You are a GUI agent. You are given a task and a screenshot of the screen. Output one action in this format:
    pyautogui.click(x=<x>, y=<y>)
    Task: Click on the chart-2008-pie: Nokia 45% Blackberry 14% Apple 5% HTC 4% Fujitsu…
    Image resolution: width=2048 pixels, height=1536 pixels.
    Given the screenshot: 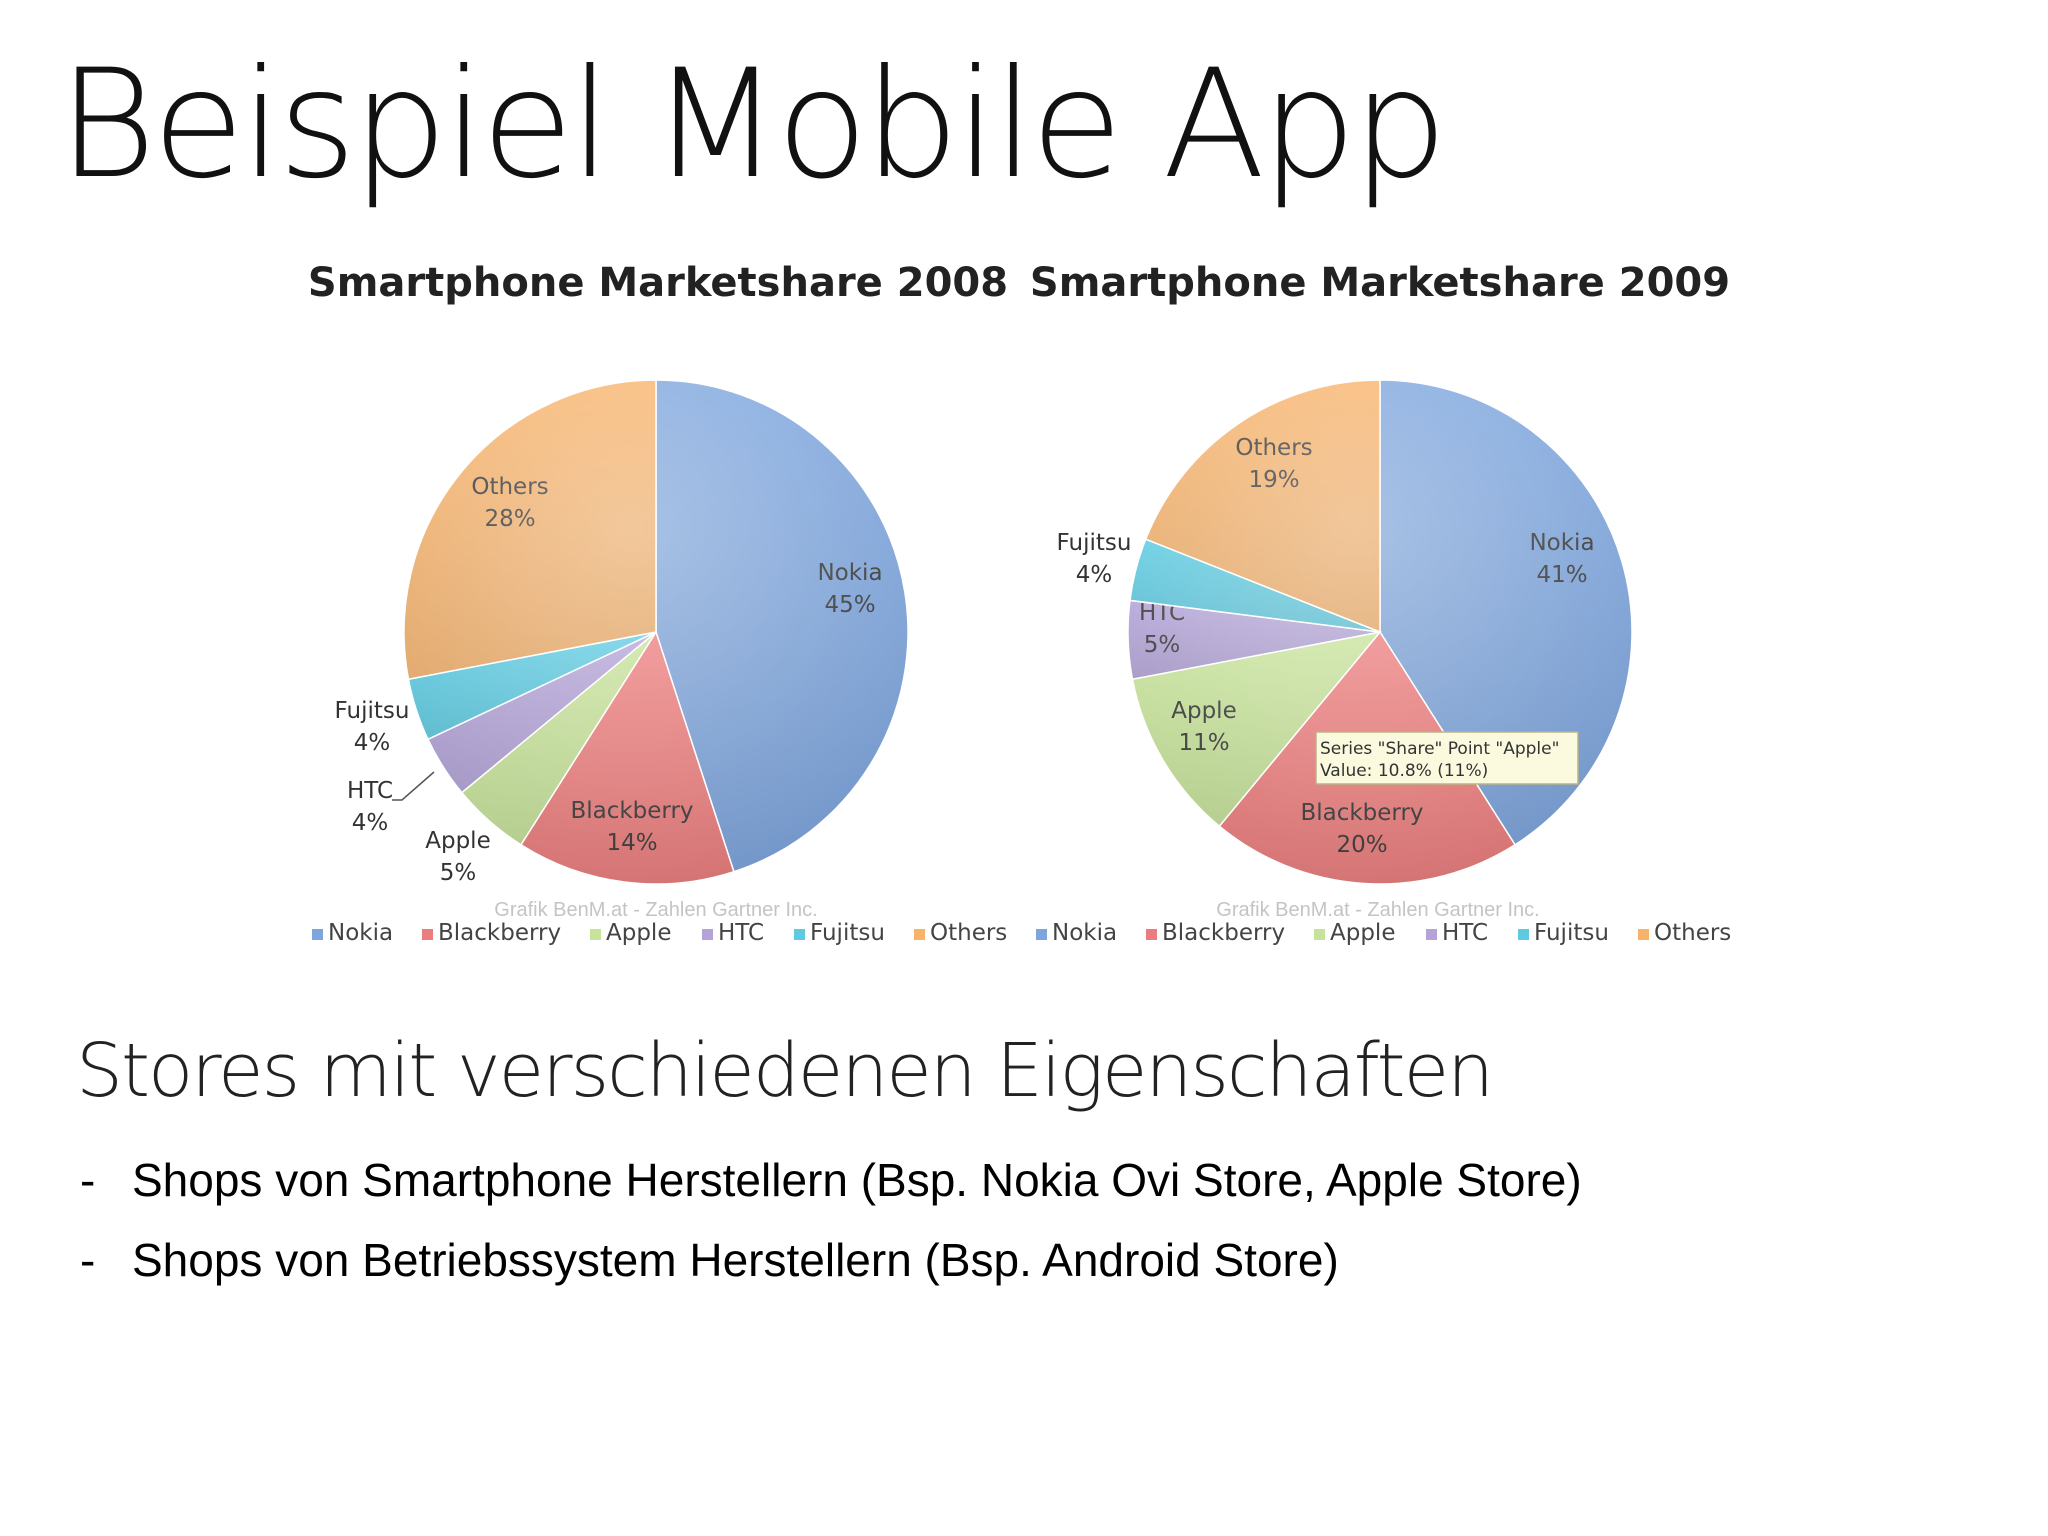 What is the action you would take?
    pyautogui.click(x=622, y=632)
    